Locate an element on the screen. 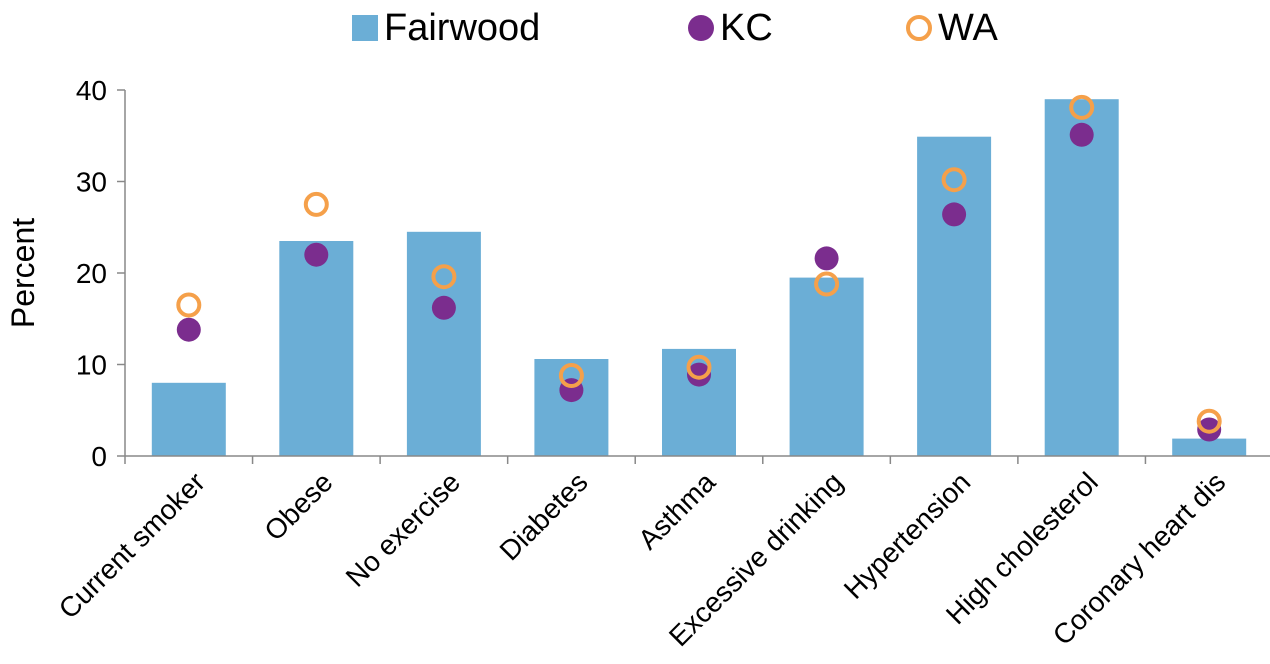  legend-label-fairwood: Fairwood is located at coordinates (462, 27).